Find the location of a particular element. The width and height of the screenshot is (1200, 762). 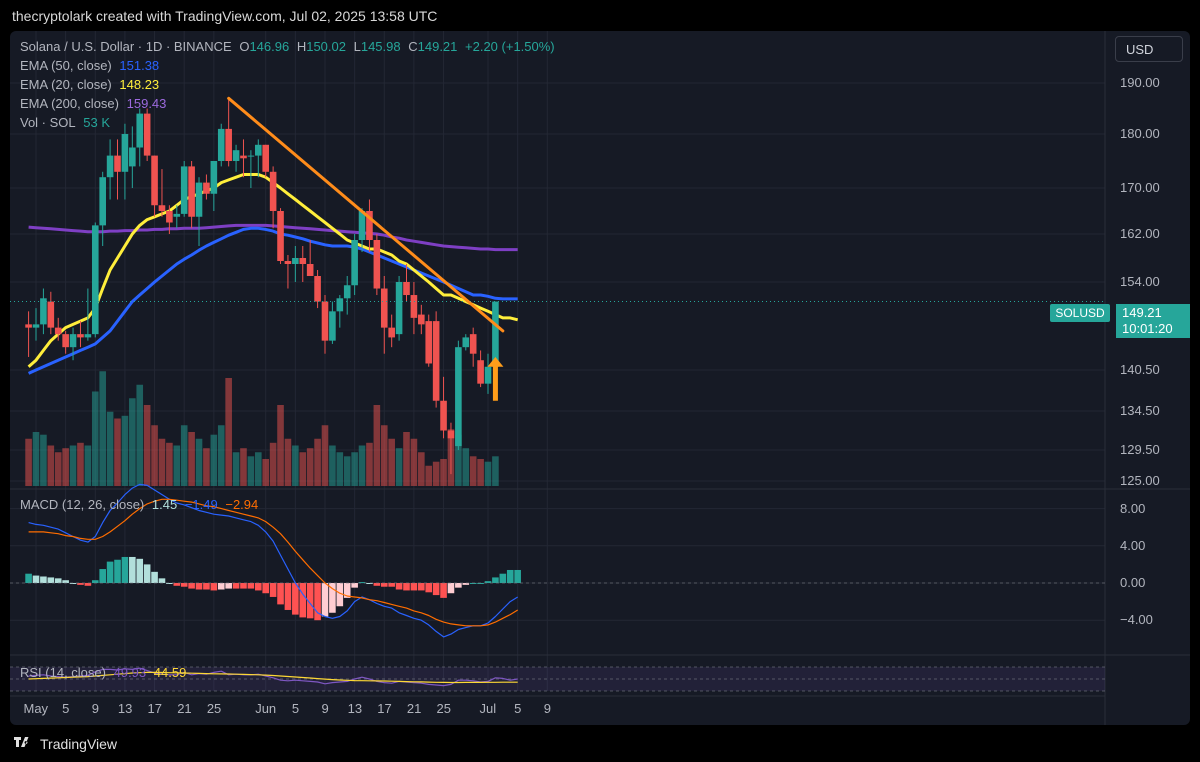

close-value: 149.21 is located at coordinates (437, 46).